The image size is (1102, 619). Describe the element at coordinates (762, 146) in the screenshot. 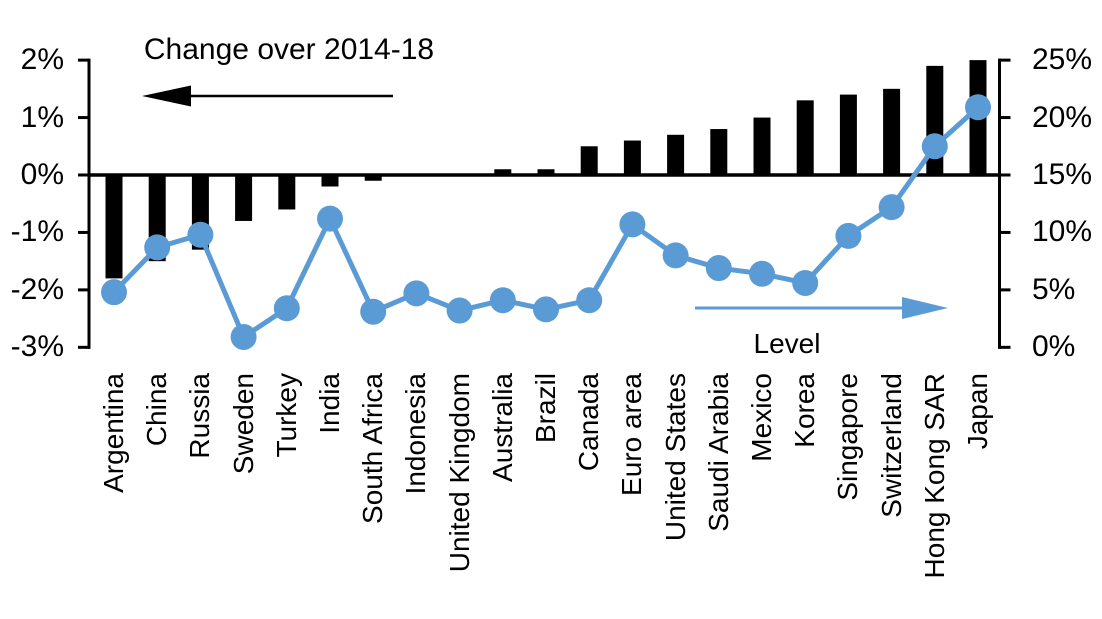

I see `bar-mexico` at that location.